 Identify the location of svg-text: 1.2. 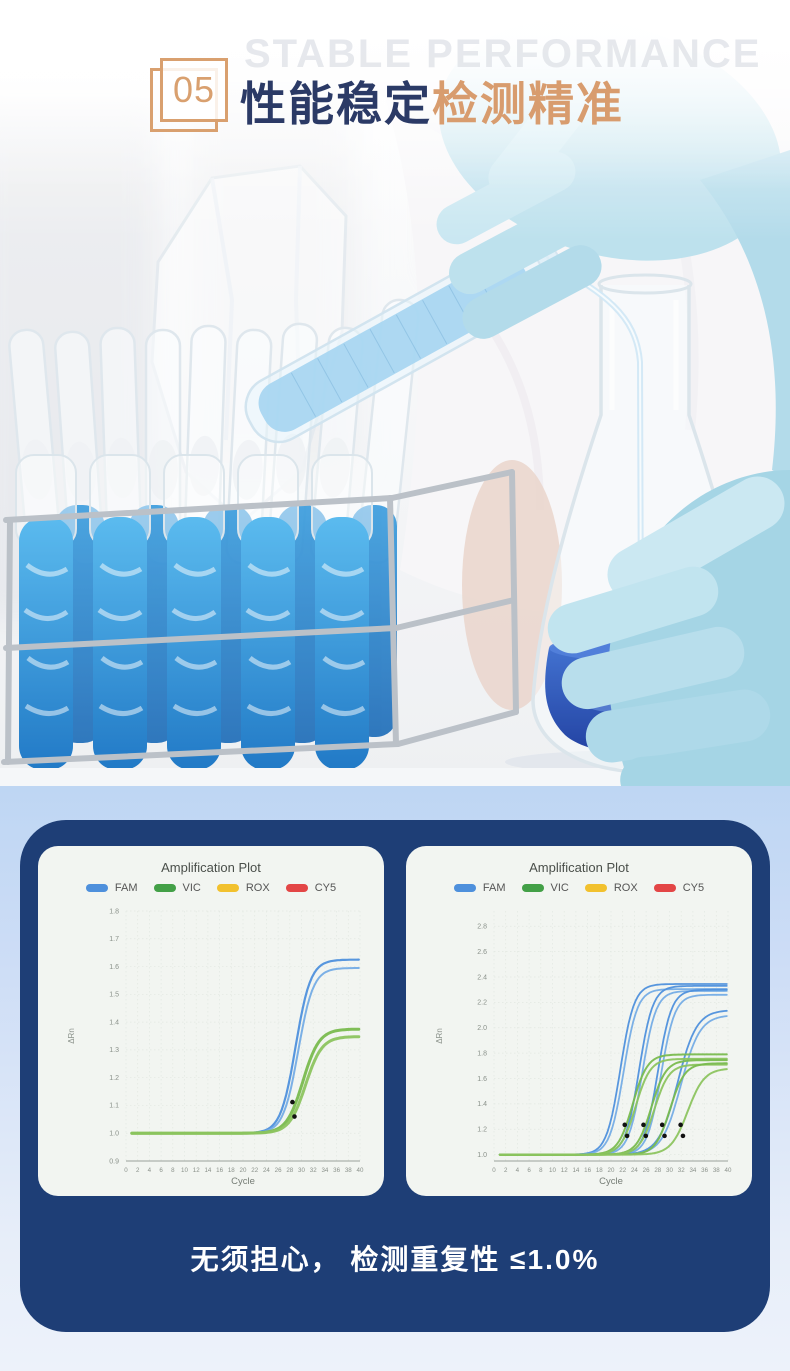
(482, 1130).